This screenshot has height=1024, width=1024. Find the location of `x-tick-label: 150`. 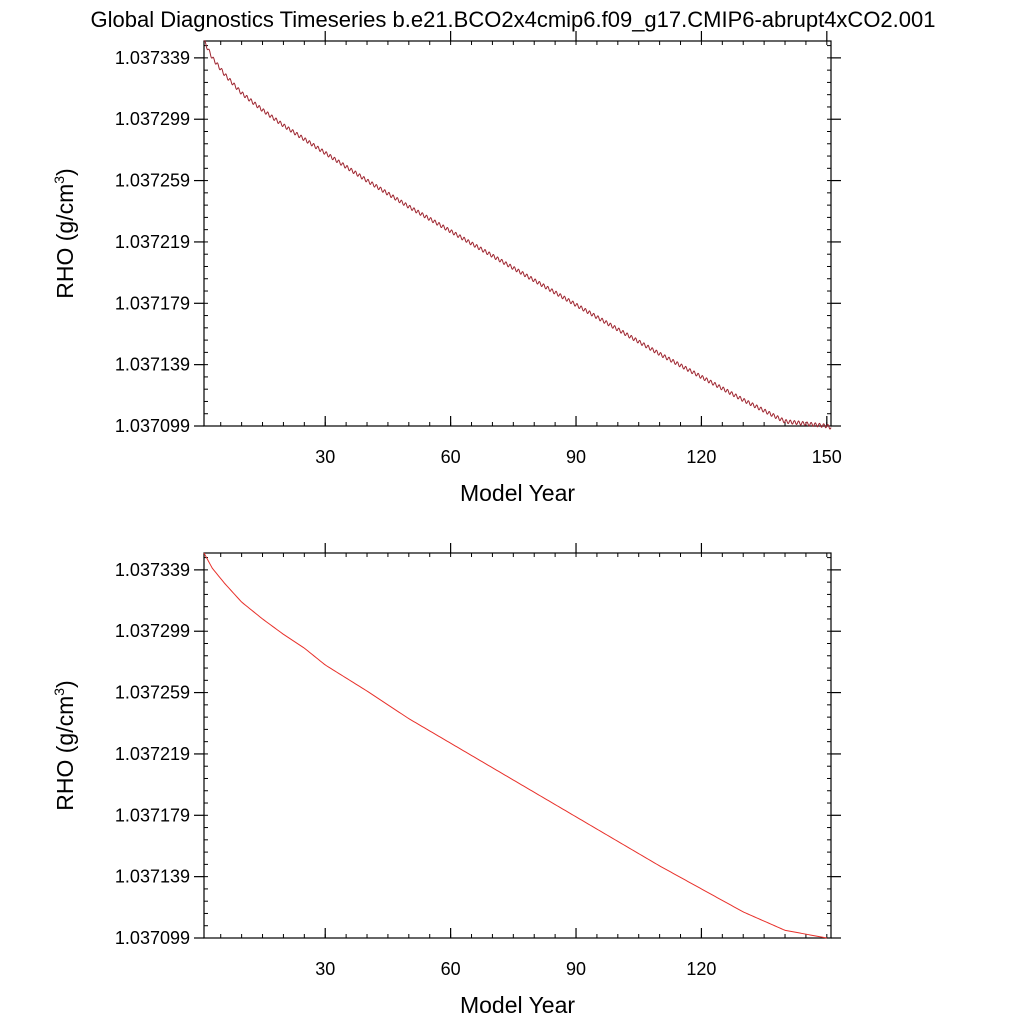

x-tick-label: 150 is located at coordinates (827, 457).